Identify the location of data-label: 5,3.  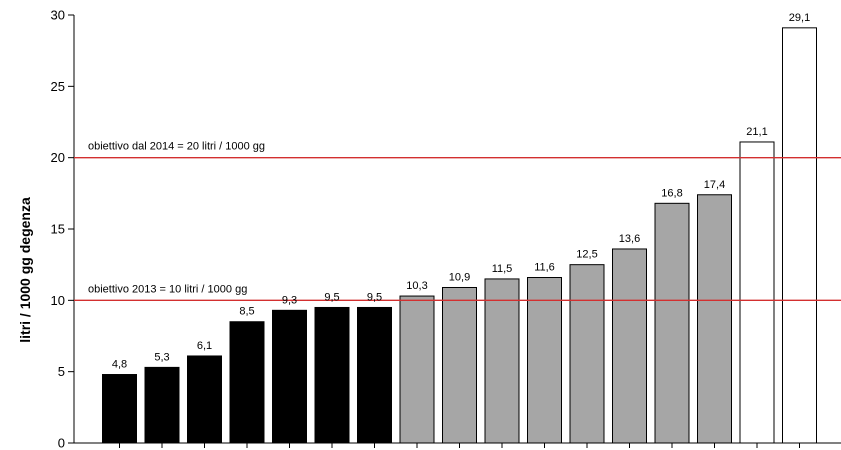
(161, 357).